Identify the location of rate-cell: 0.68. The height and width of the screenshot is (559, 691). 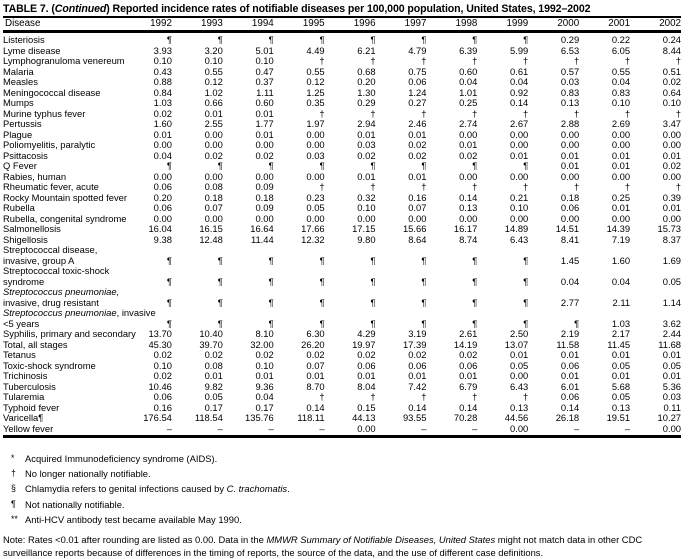
(366, 71).